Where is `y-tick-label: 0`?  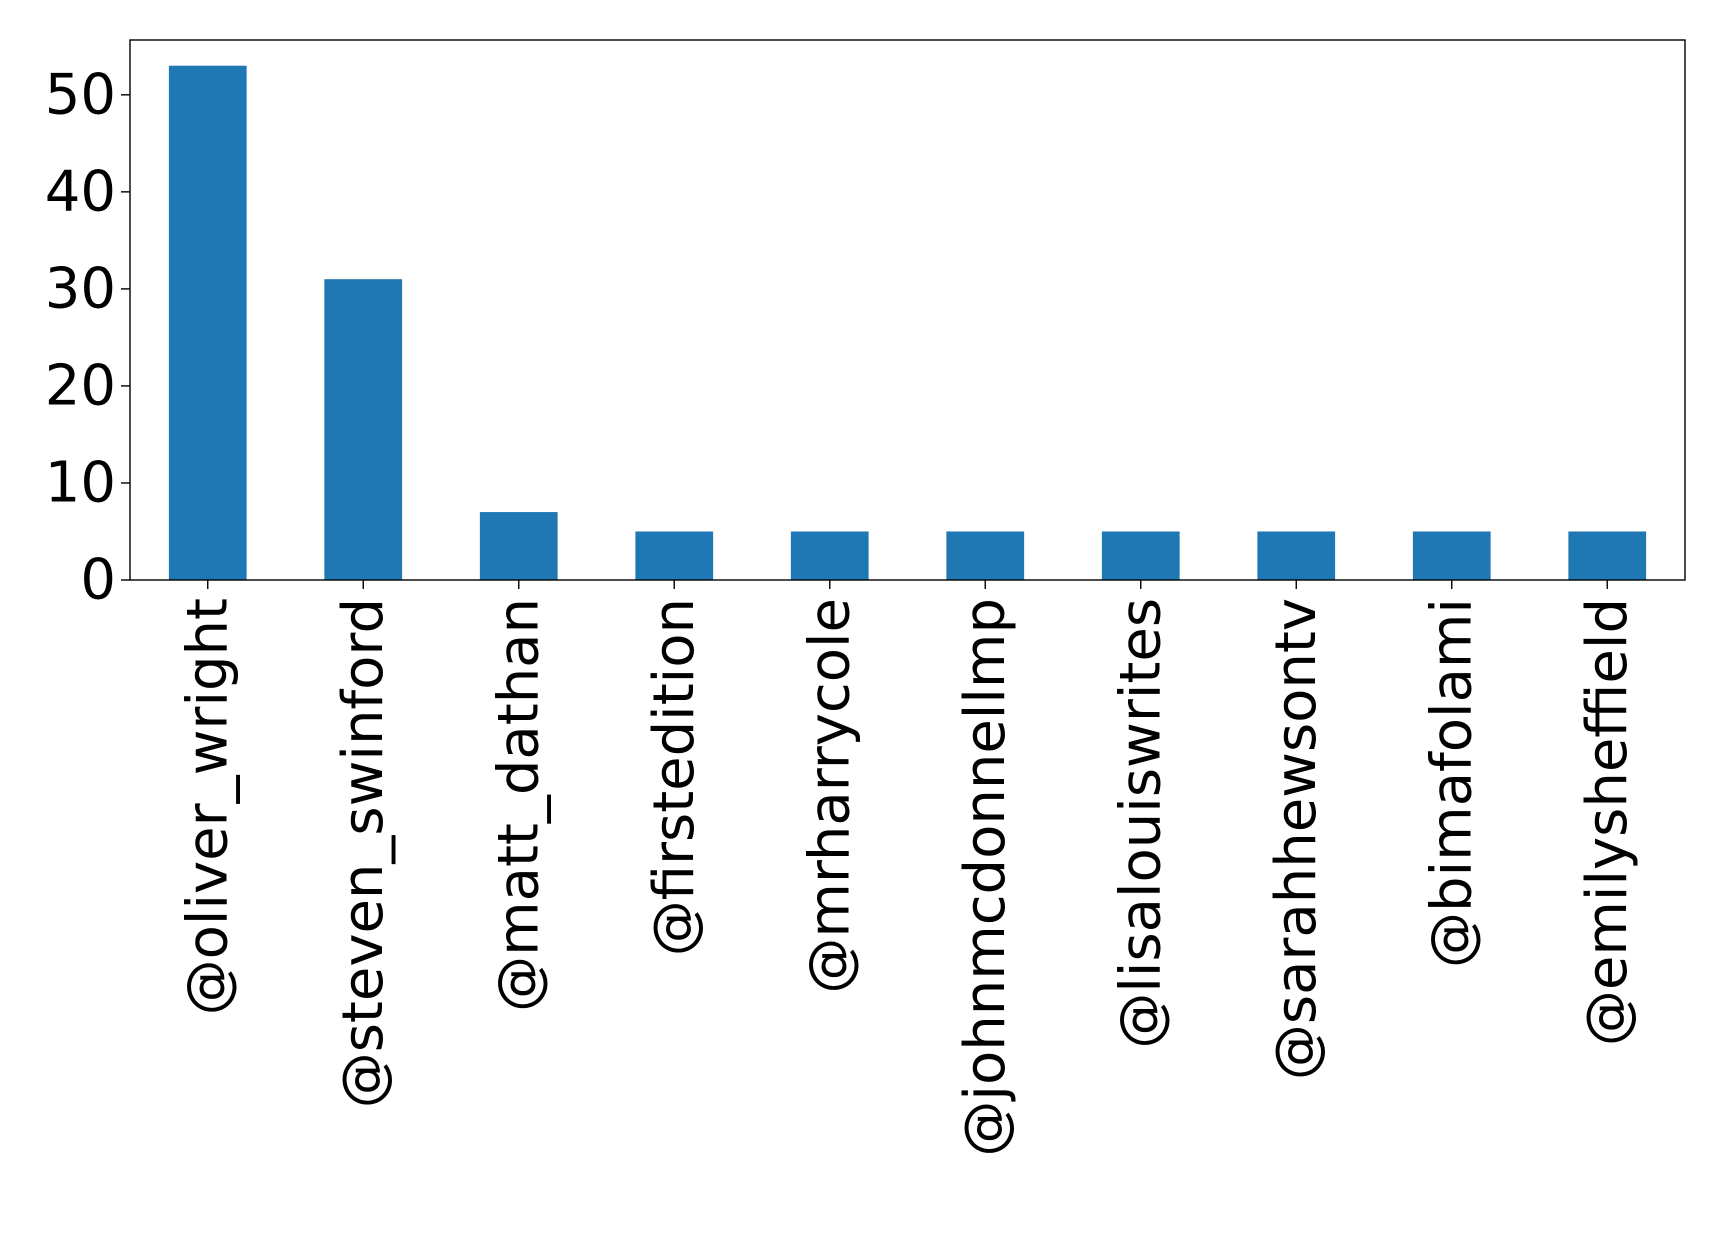 y-tick-label: 0 is located at coordinates (98, 580).